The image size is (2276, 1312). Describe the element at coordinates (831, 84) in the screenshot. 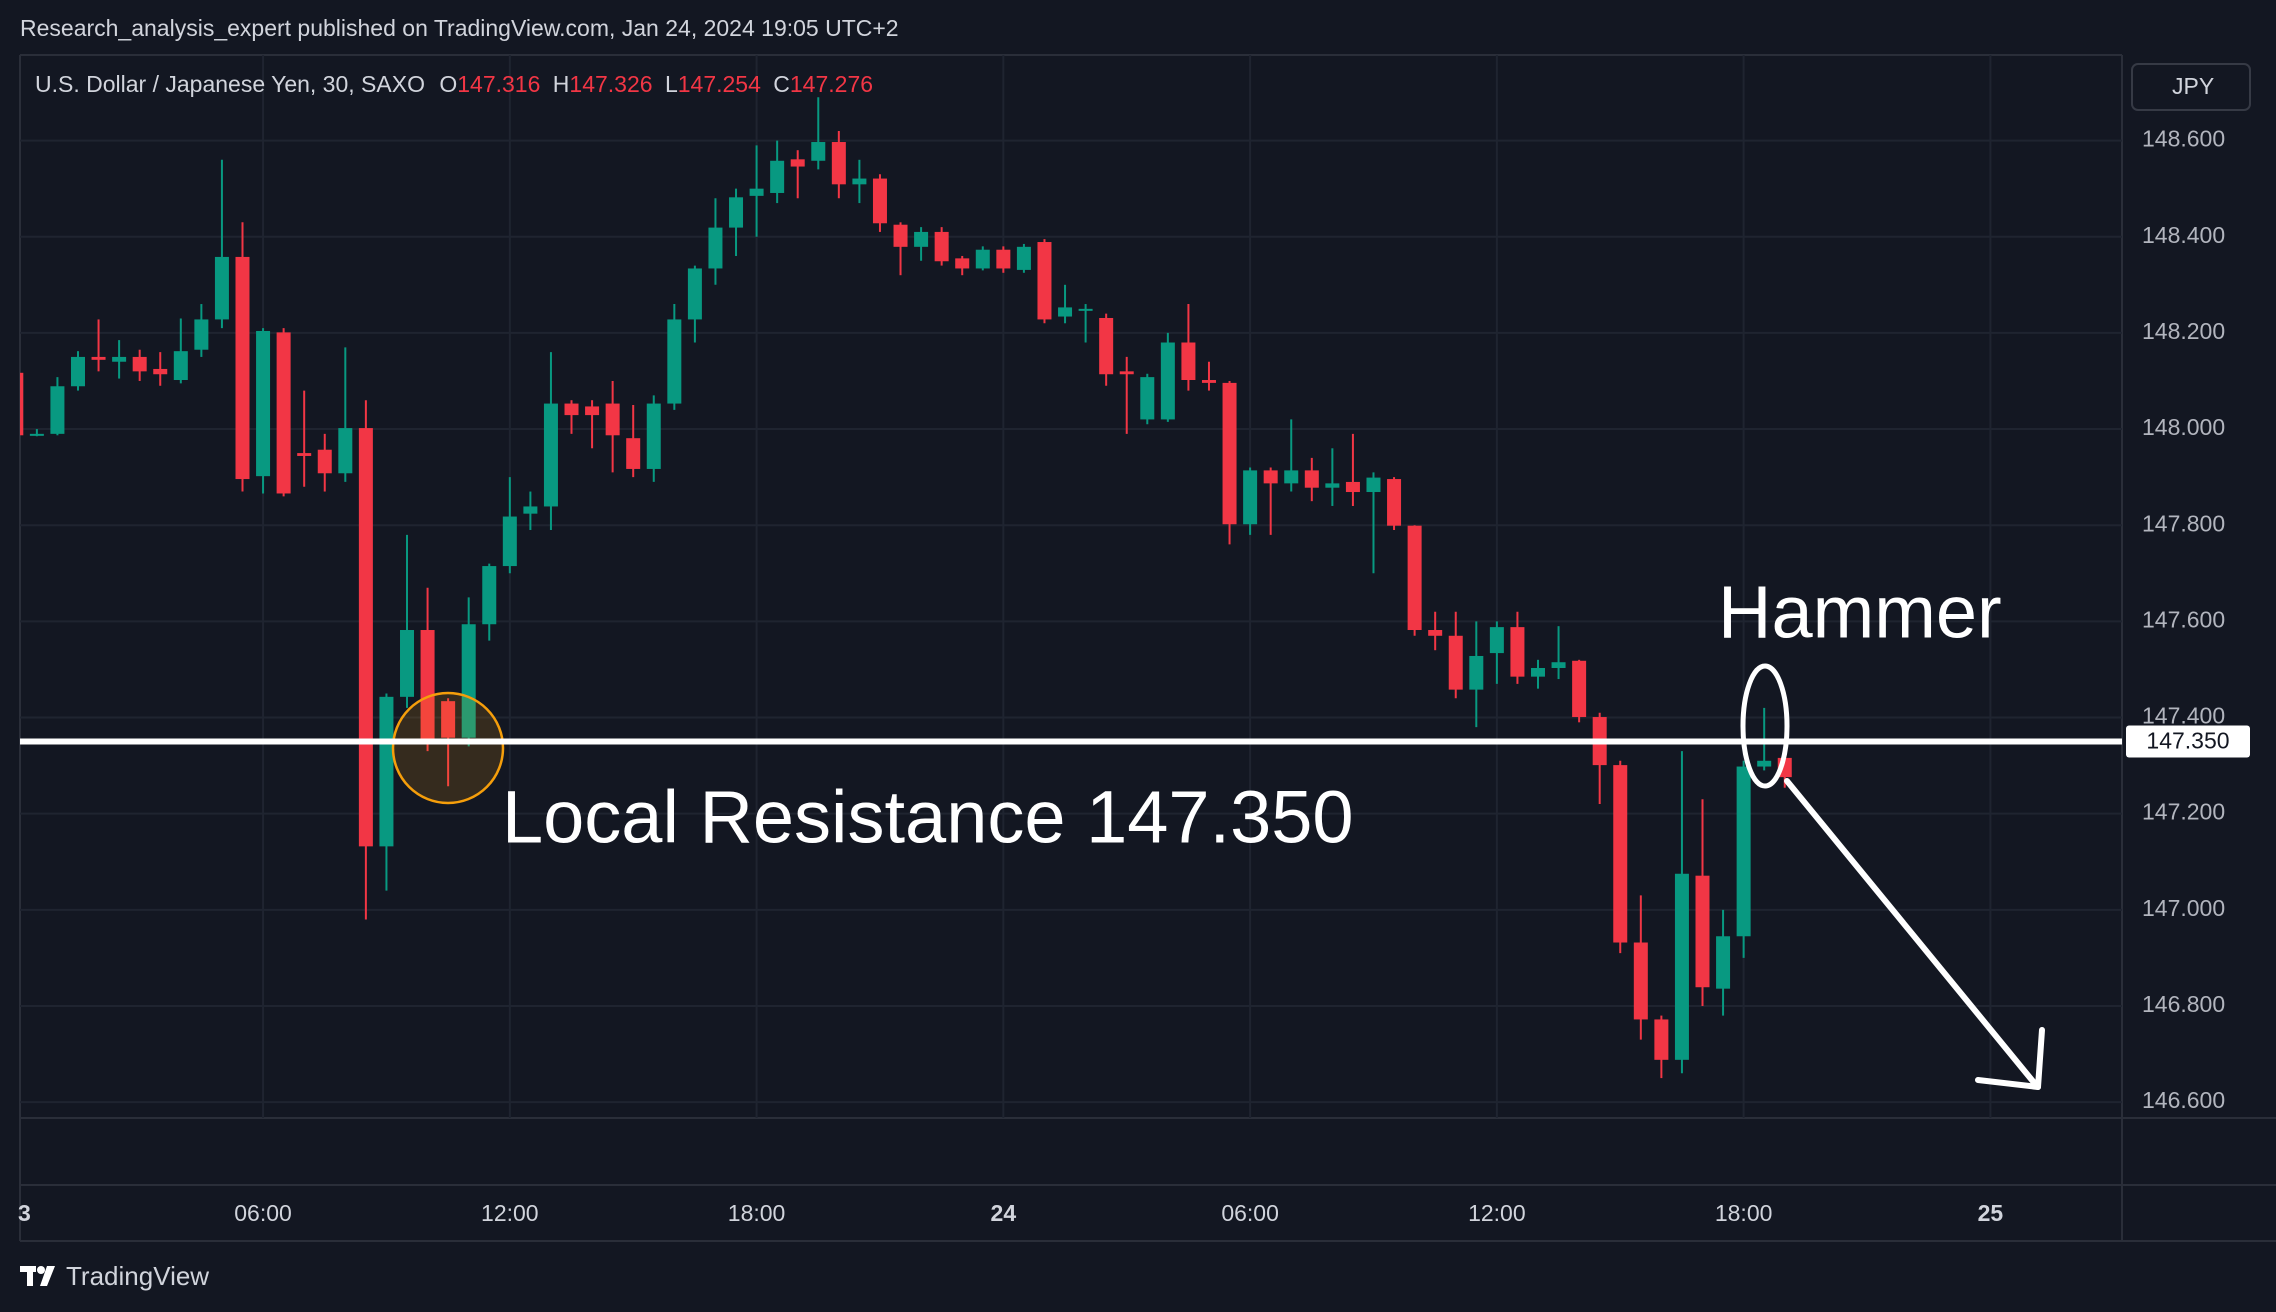

I see `ohlc-value: 147.276` at that location.